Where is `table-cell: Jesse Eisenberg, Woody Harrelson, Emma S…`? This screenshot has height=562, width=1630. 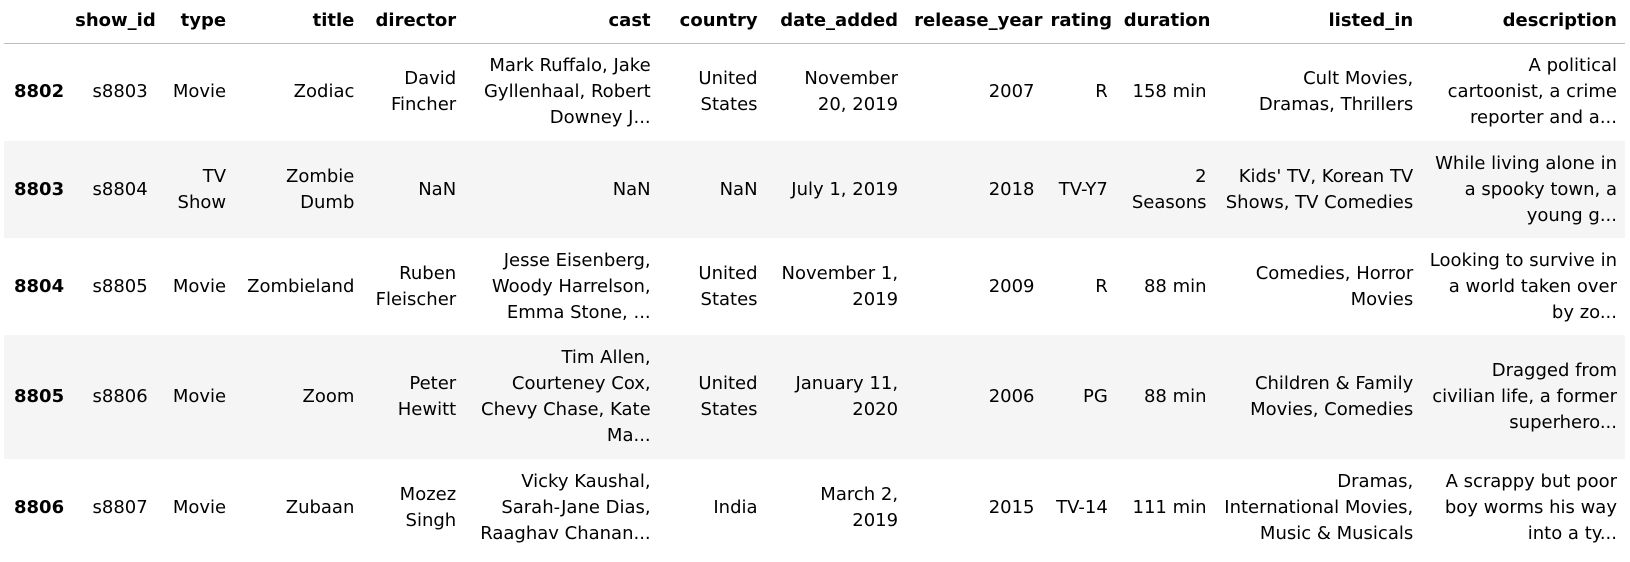
table-cell: Jesse Eisenberg, Woody Harrelson, Emma S… is located at coordinates (571, 286).